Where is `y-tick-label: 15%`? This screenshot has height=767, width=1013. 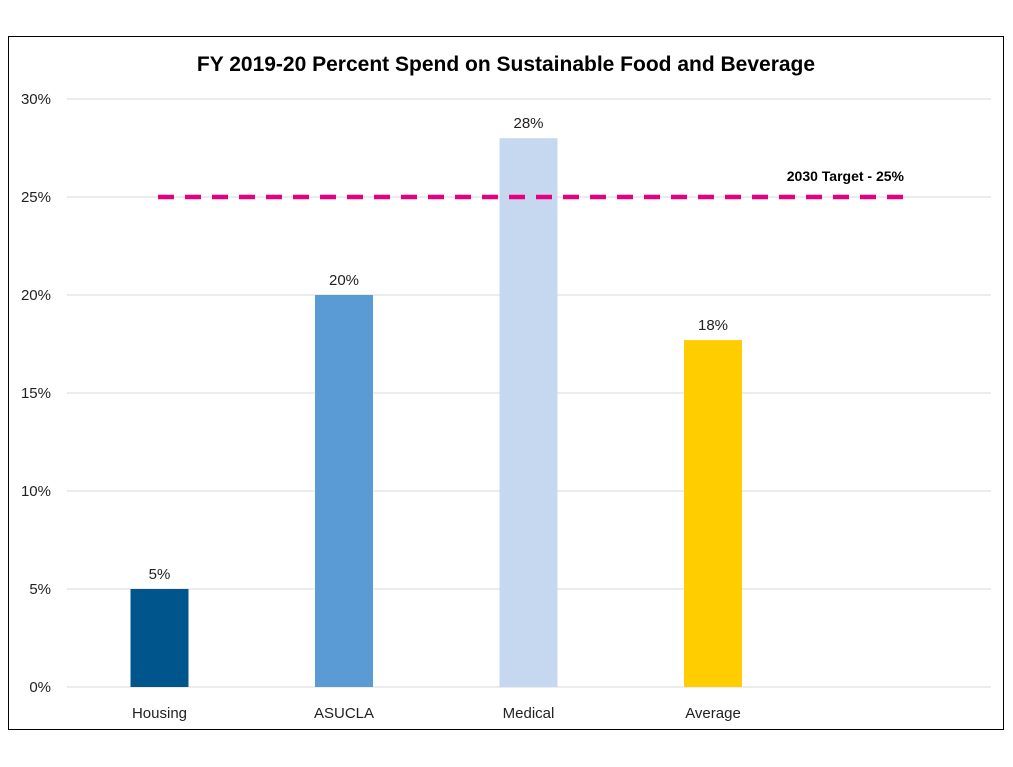
y-tick-label: 15% is located at coordinates (36, 393).